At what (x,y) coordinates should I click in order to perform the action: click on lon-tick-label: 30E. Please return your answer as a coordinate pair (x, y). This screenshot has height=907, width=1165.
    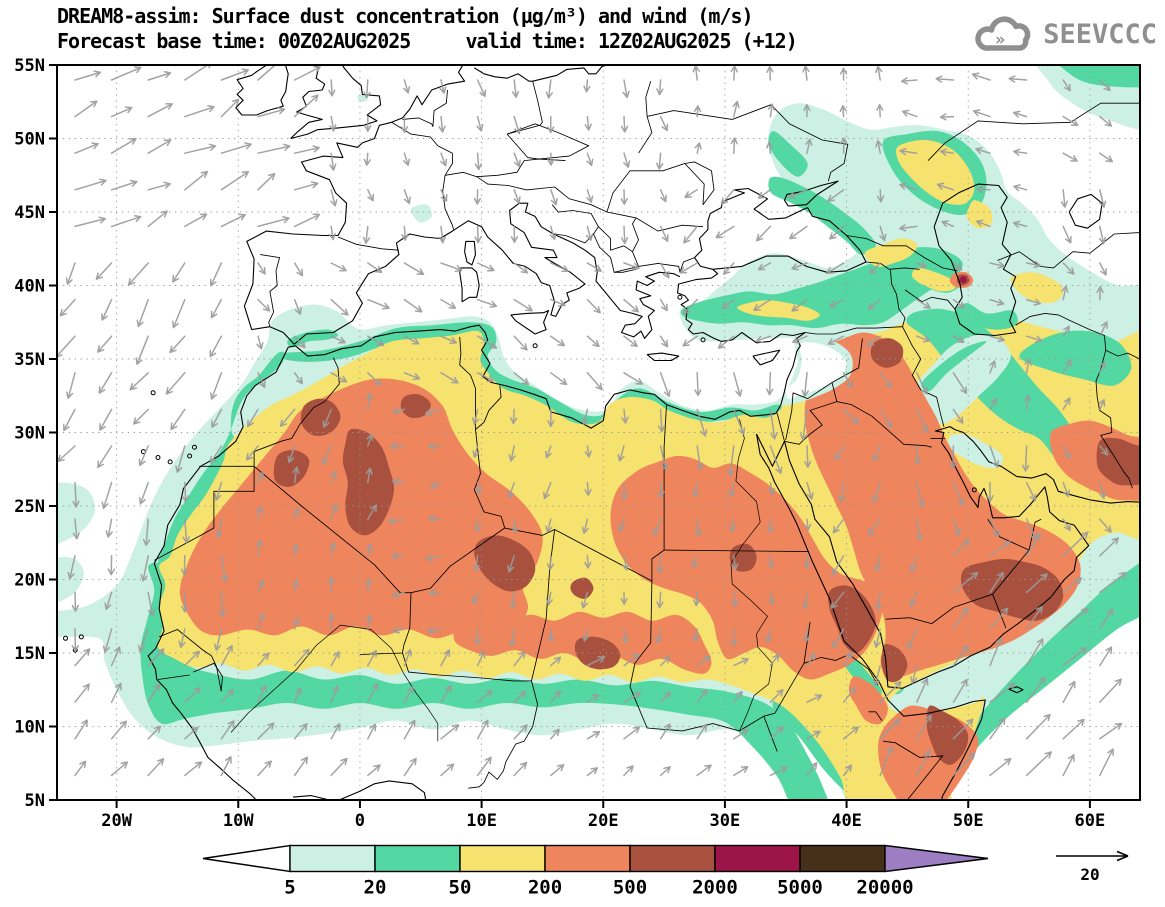
    Looking at the image, I should click on (725, 821).